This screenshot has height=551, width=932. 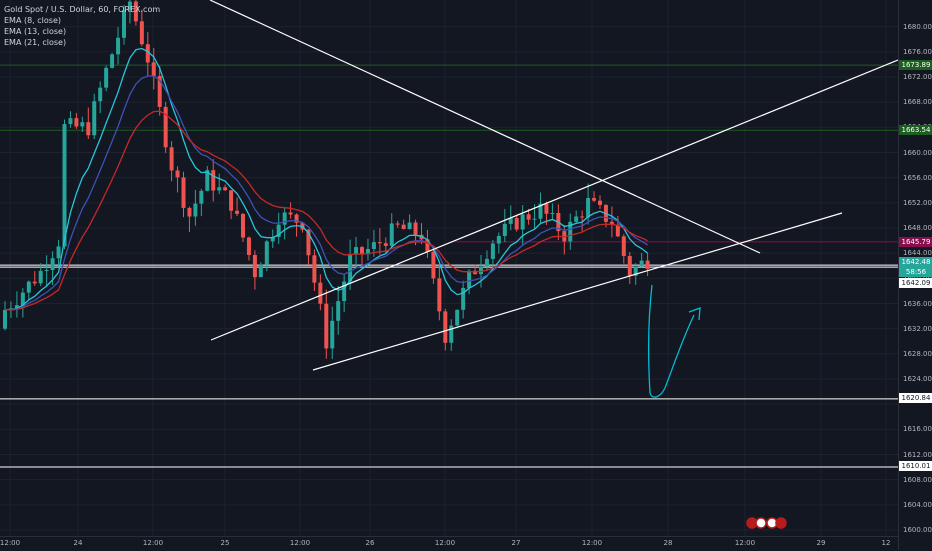 I want to click on ema8-legend: EMA (8, close), so click(x=32, y=20).